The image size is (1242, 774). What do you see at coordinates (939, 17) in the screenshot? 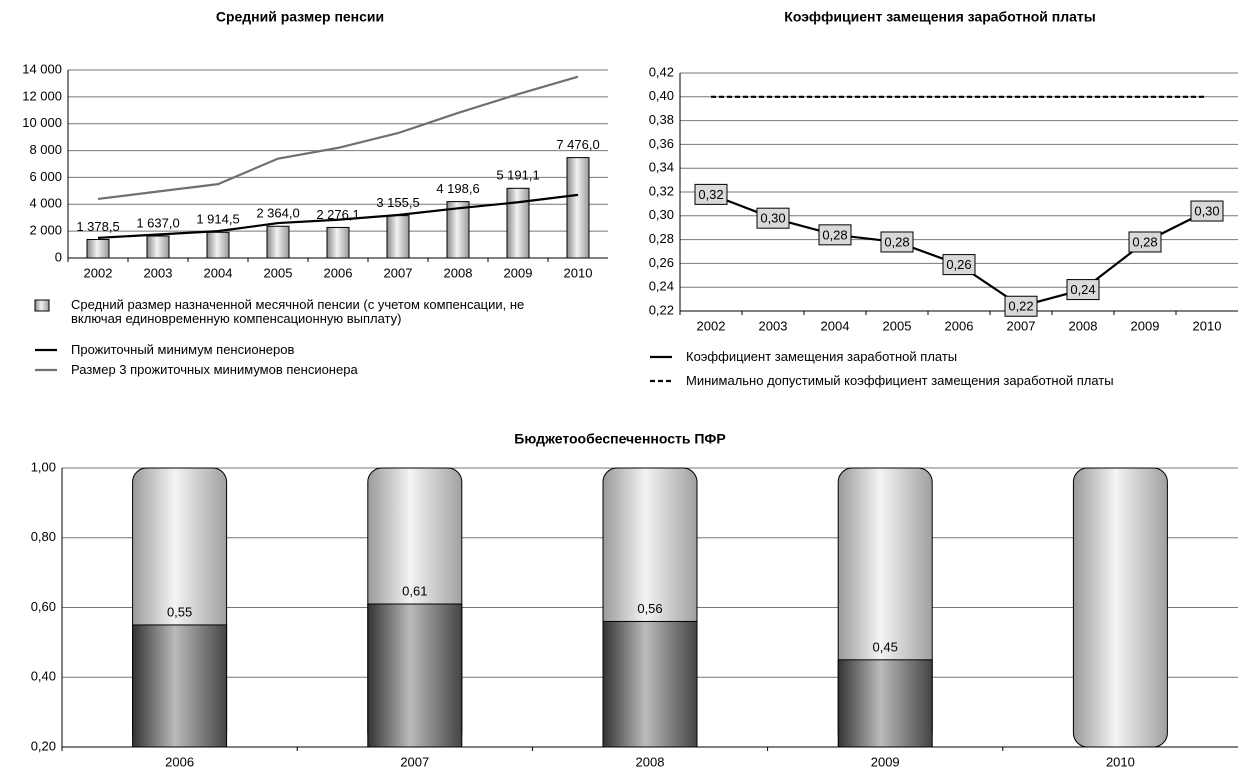
I see `chart-title: Коэффициент замещения заработной платы` at bounding box center [939, 17].